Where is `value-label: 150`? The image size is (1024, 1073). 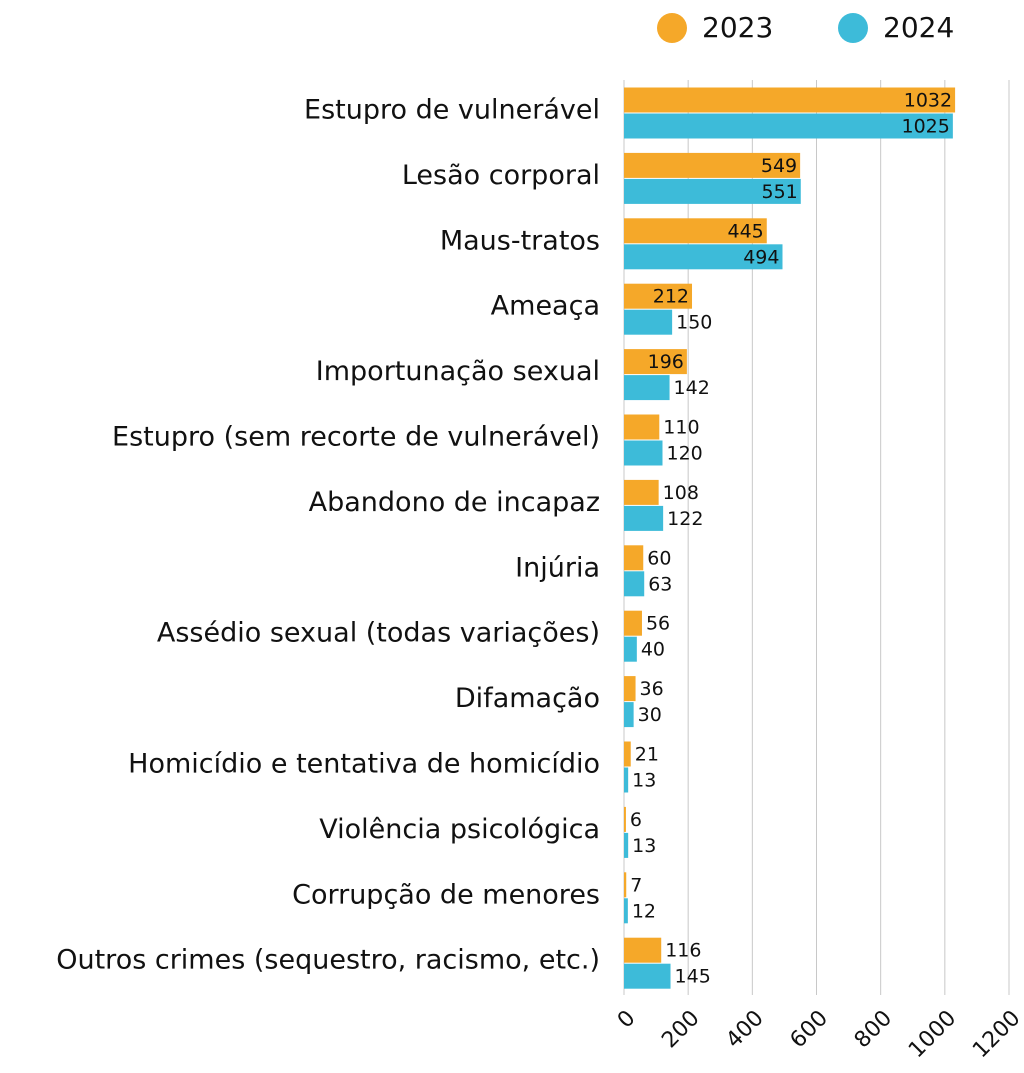
value-label: 150 is located at coordinates (694, 323).